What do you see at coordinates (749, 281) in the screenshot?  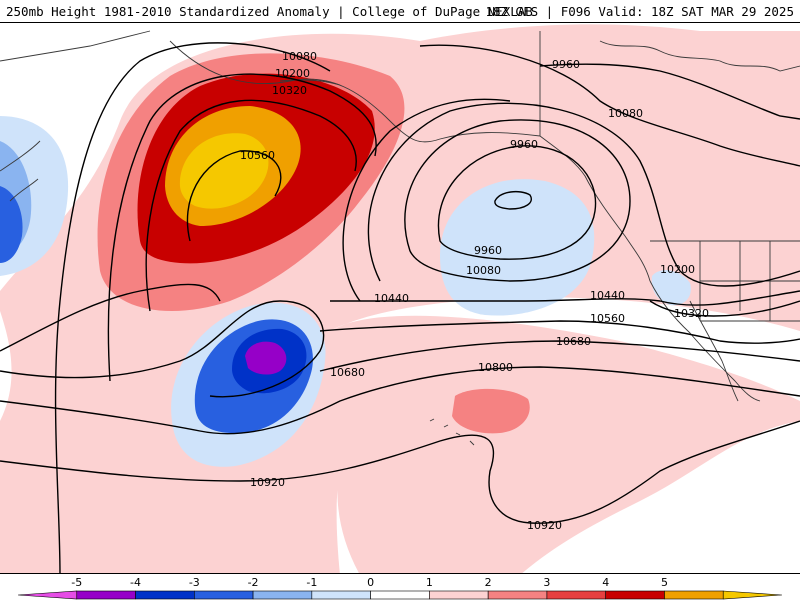 I see `state-borders` at bounding box center [749, 281].